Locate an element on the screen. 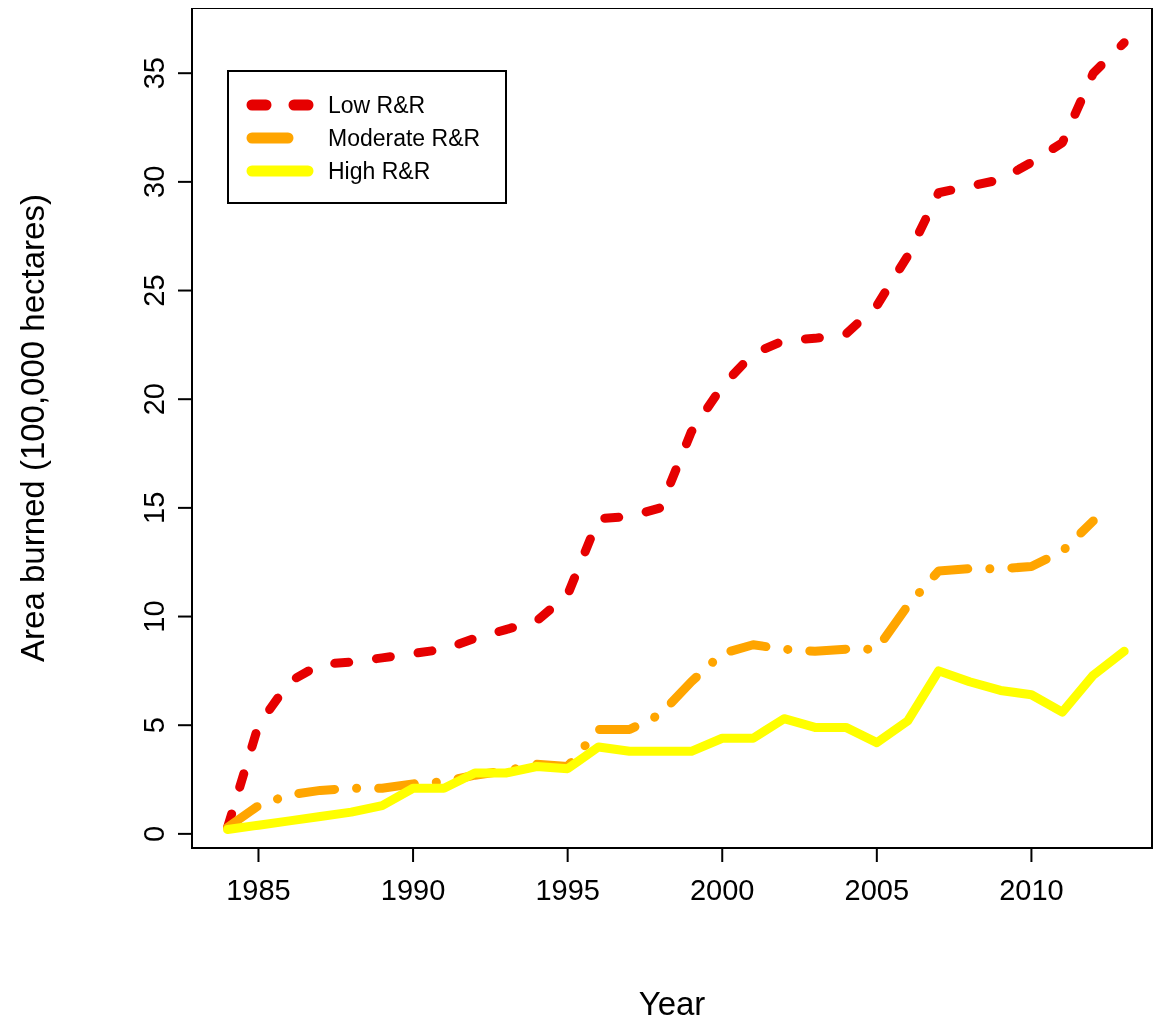  legend-label: Moderate R&R is located at coordinates (404, 138).